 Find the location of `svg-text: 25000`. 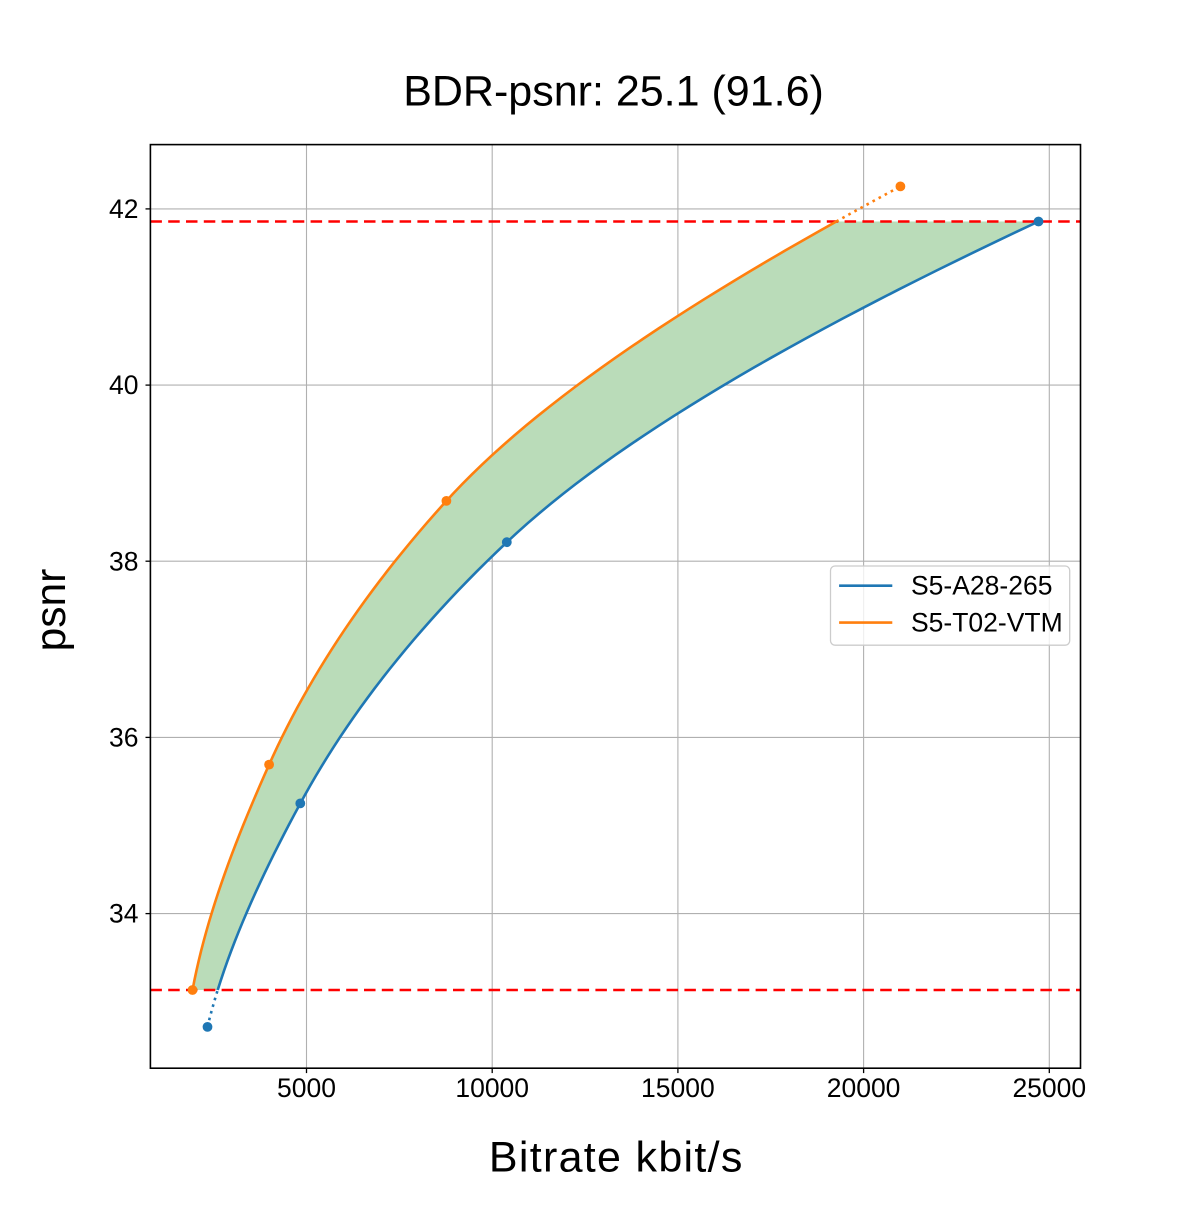

svg-text: 25000 is located at coordinates (1049, 1088).